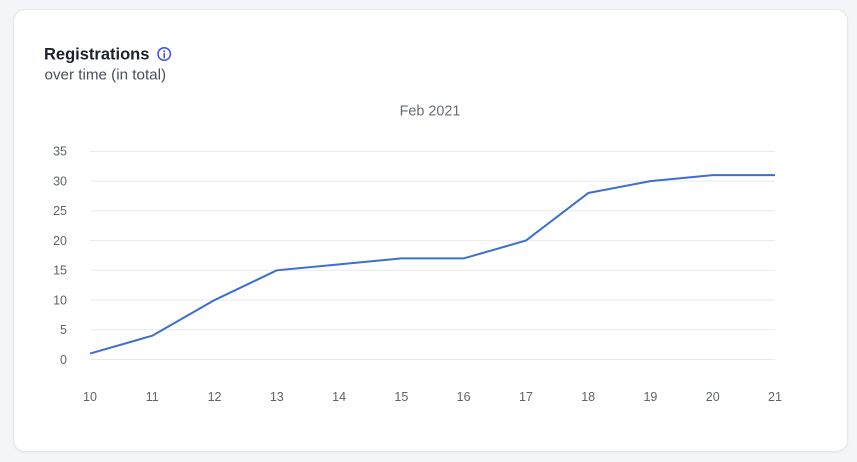 The width and height of the screenshot is (857, 462). Describe the element at coordinates (63, 360) in the screenshot. I see `svg-text: 0` at that location.